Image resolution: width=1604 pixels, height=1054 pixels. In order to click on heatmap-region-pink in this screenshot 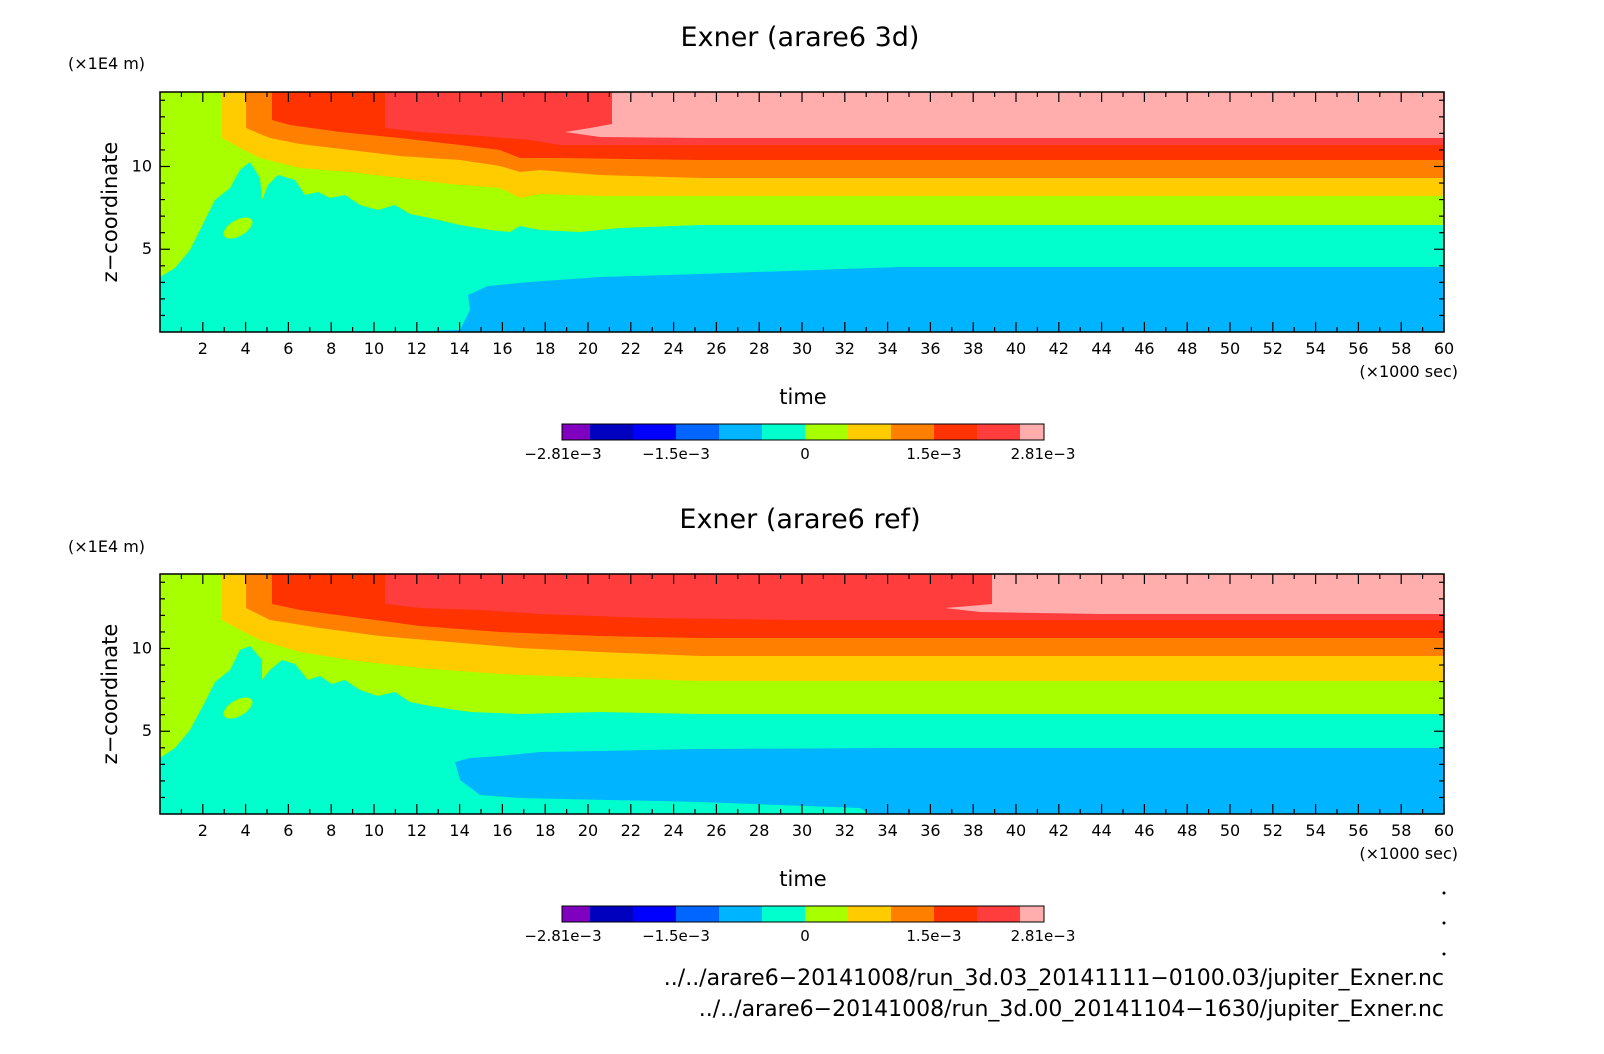, I will do `click(1194, 594)`.